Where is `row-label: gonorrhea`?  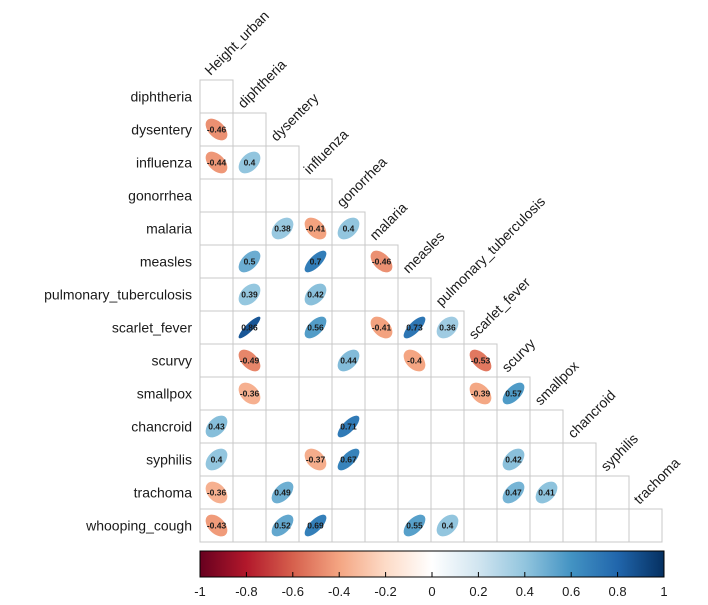
row-label: gonorrhea is located at coordinates (160, 196).